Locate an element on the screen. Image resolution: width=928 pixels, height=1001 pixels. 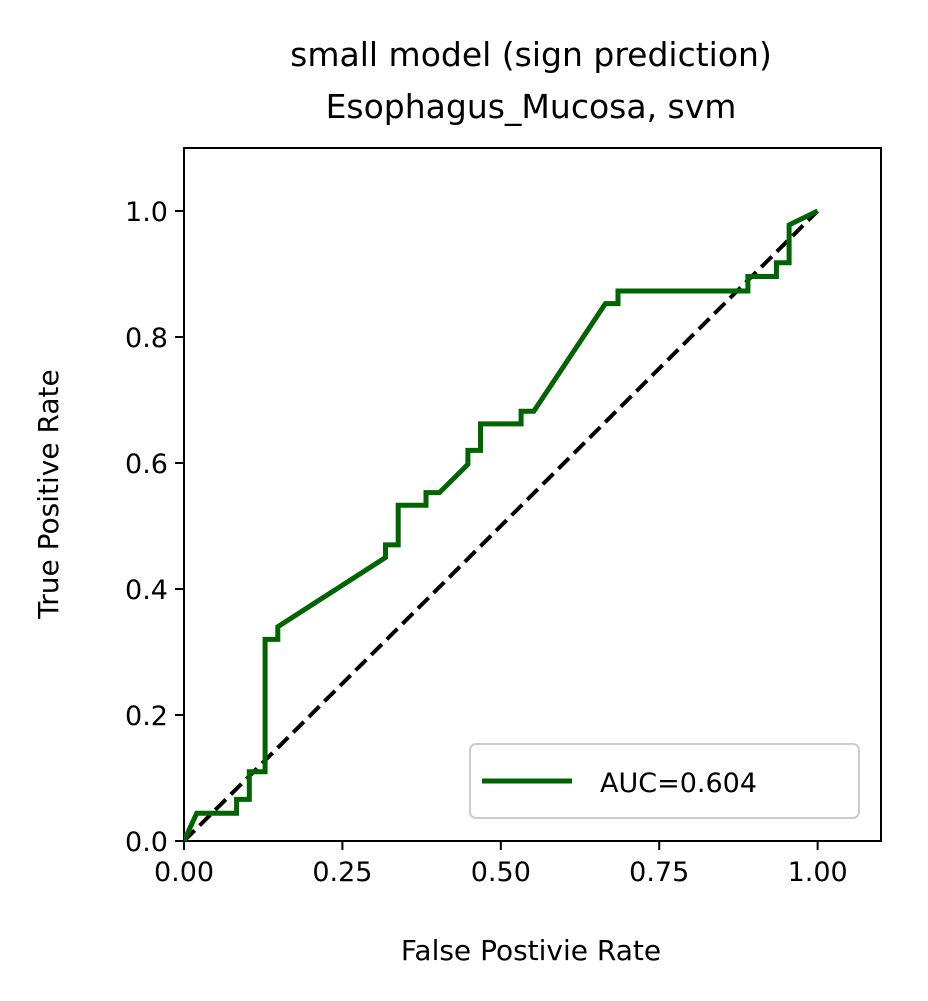
chart-subtitle: Esophagus_Mucosa, svm is located at coordinates (531, 106).